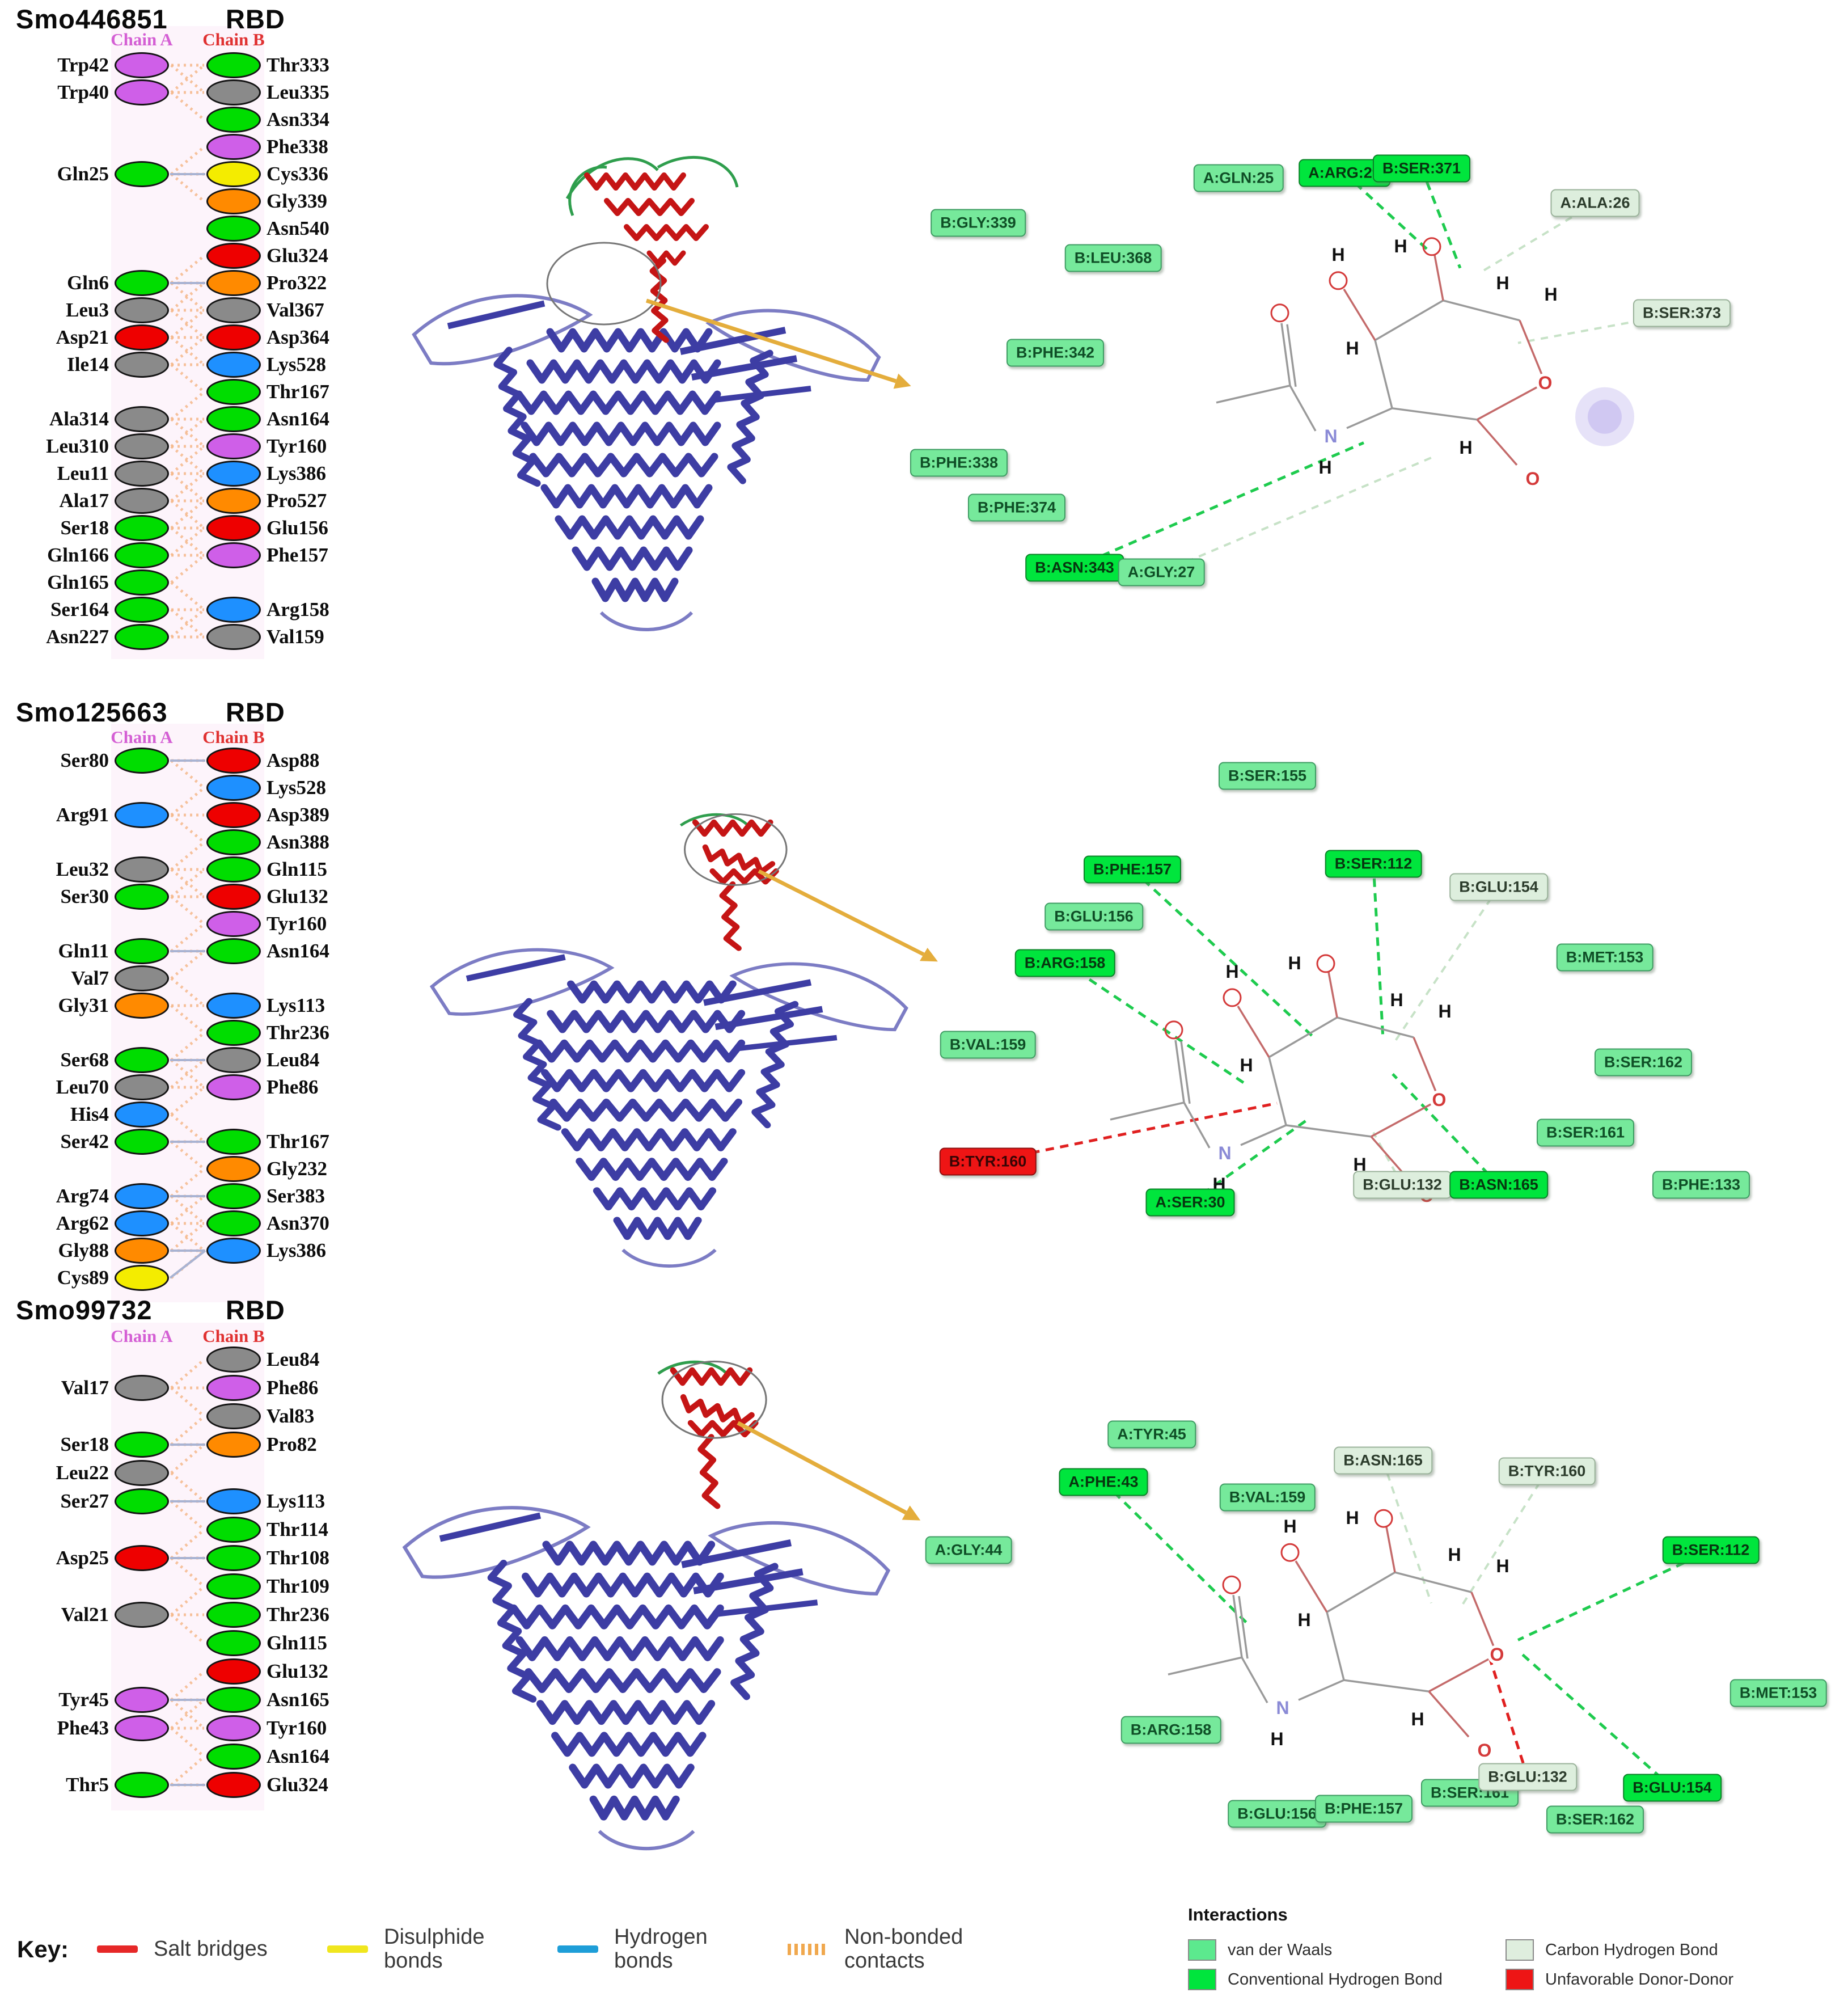  I want to click on residue-label: Glu324, so click(297, 1785).